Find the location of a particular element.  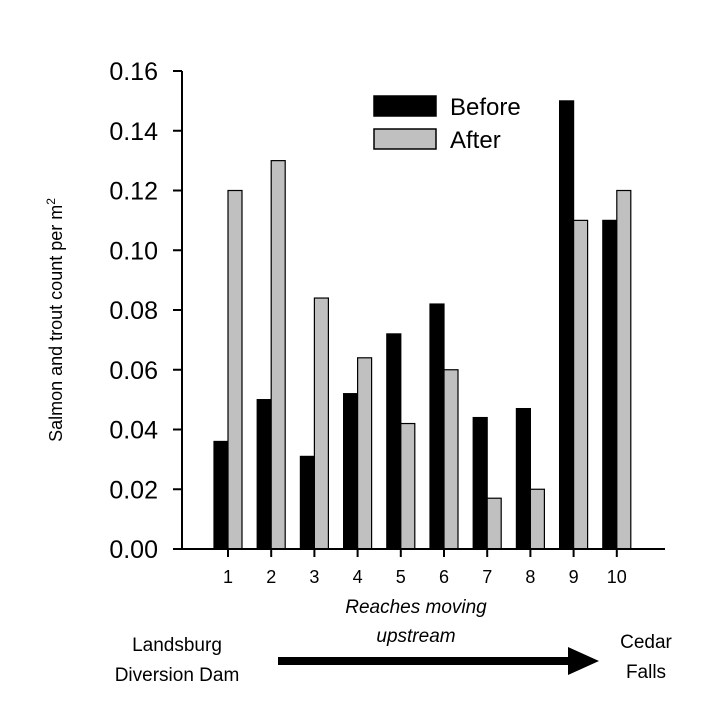

y-tick-label: 0.02 is located at coordinates (133, 490).